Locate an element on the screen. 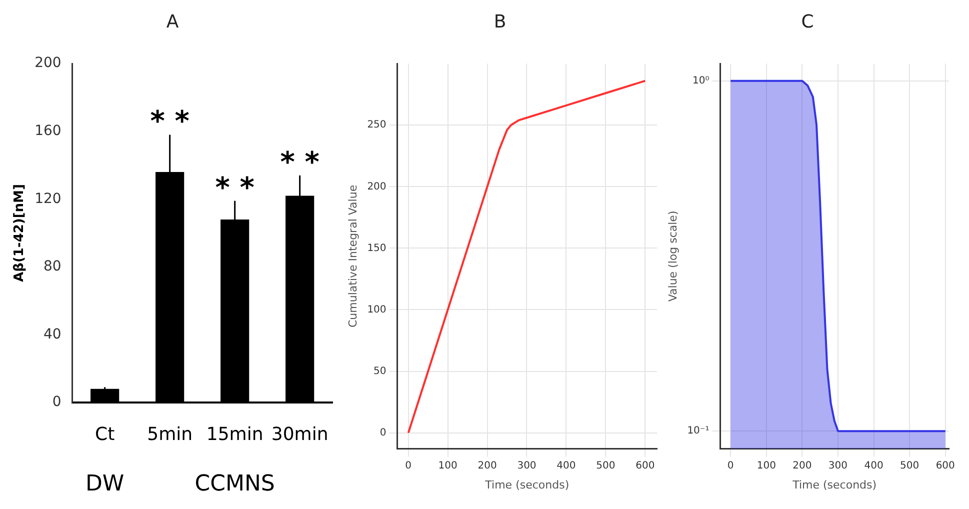 This screenshot has height=509, width=969. x-tick-label: Ct is located at coordinates (105, 434).